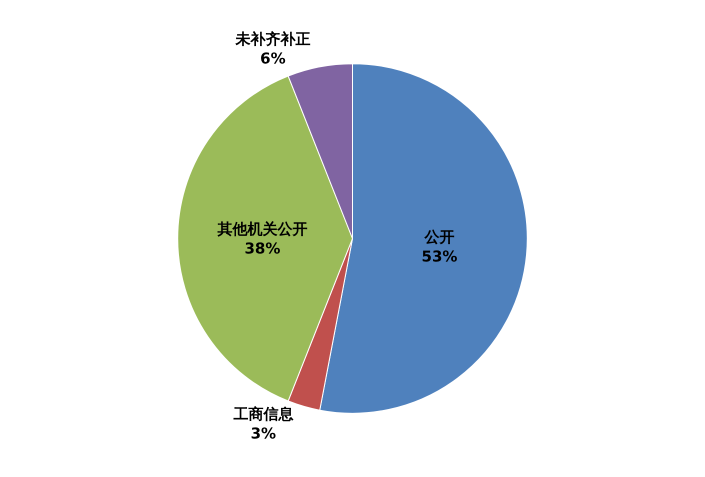  Describe the element at coordinates (440, 256) in the screenshot. I see `data-label: 53%` at that location.